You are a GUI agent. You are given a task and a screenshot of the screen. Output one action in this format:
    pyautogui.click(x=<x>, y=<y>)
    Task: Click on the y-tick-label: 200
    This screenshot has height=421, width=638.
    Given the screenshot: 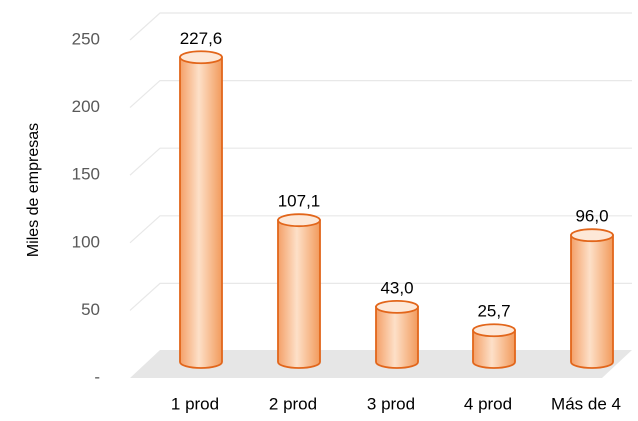 What is the action you would take?
    pyautogui.click(x=86, y=106)
    